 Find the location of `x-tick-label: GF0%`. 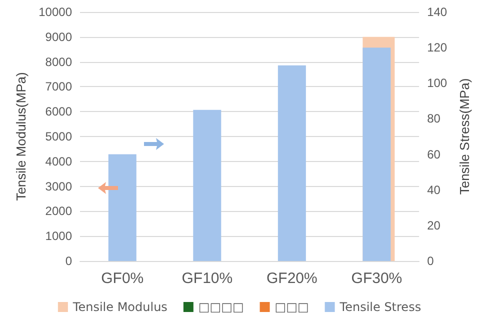

x-tick-label: GF0% is located at coordinates (122, 278).